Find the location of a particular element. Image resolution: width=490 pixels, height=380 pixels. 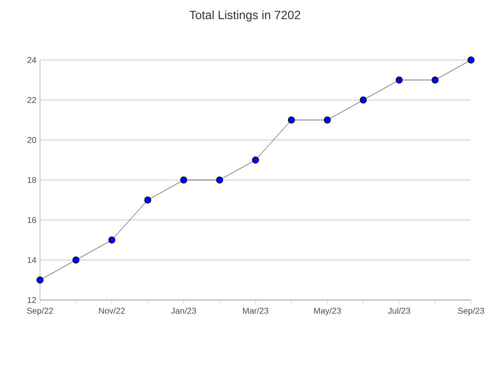

y-tick-label: 12 is located at coordinates (32, 300).